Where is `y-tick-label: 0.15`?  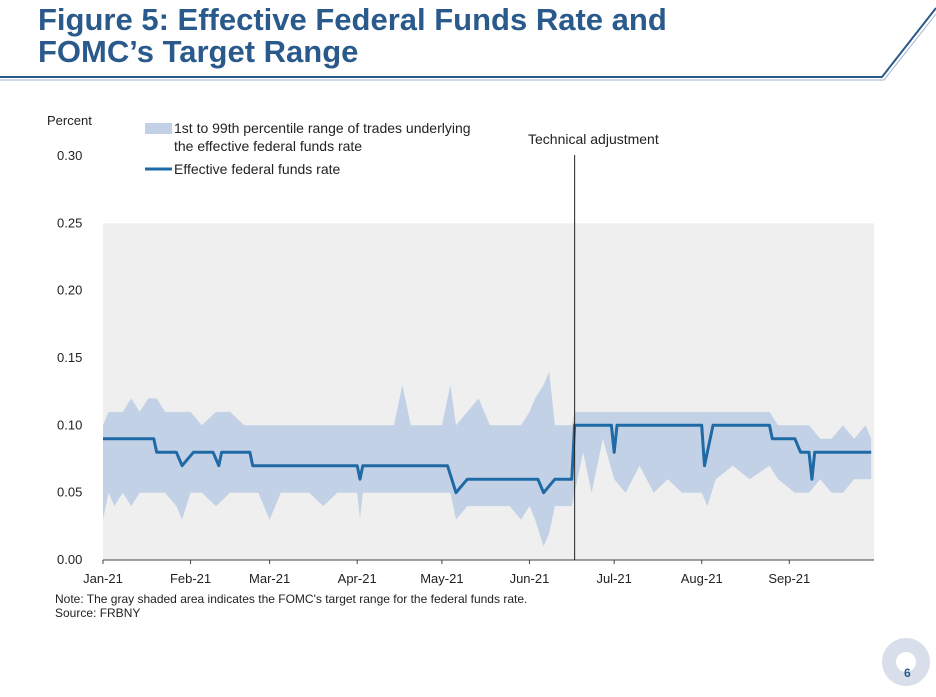
y-tick-label: 0.15 is located at coordinates (69, 357).